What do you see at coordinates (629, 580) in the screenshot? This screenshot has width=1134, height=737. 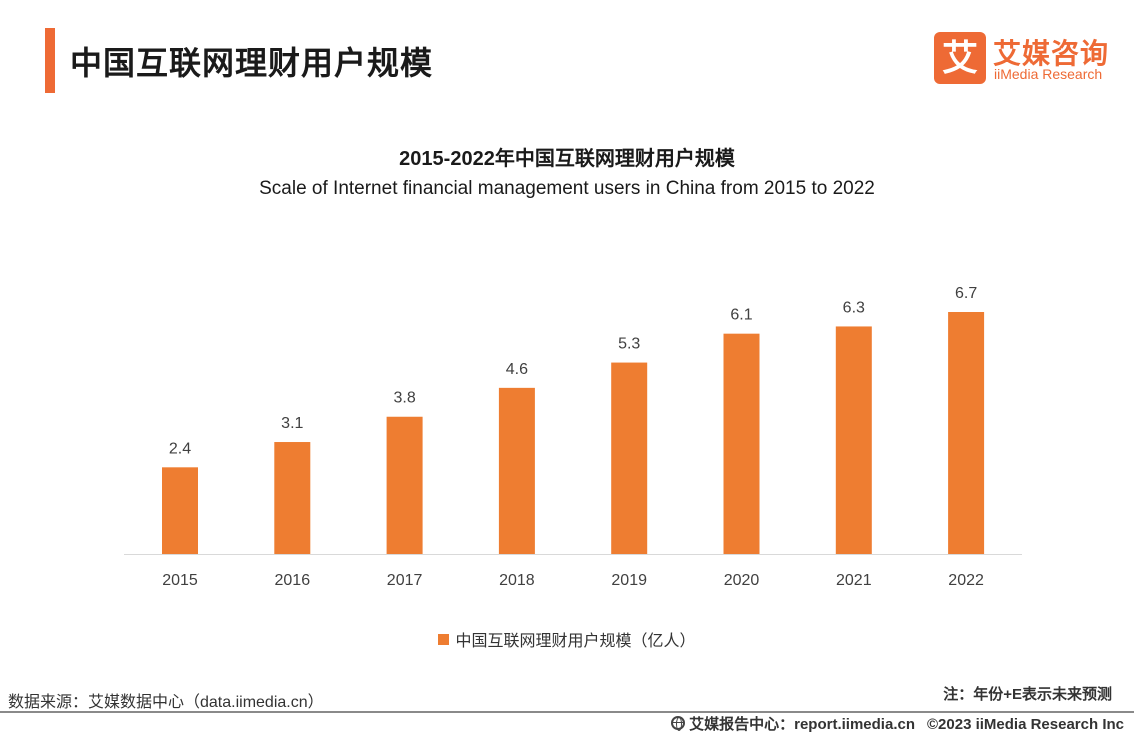 I see `x-tick-2019: 2019` at bounding box center [629, 580].